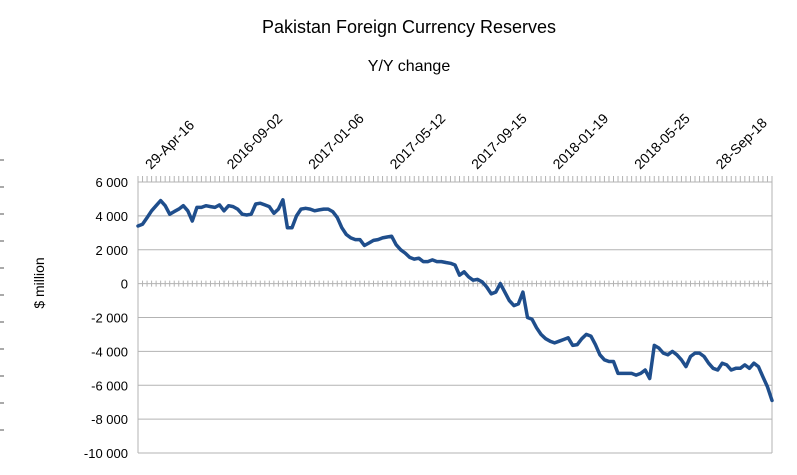 This screenshot has width=797, height=475. What do you see at coordinates (580, 141) in the screenshot?
I see `x-tick-label: 2018-01-19` at bounding box center [580, 141].